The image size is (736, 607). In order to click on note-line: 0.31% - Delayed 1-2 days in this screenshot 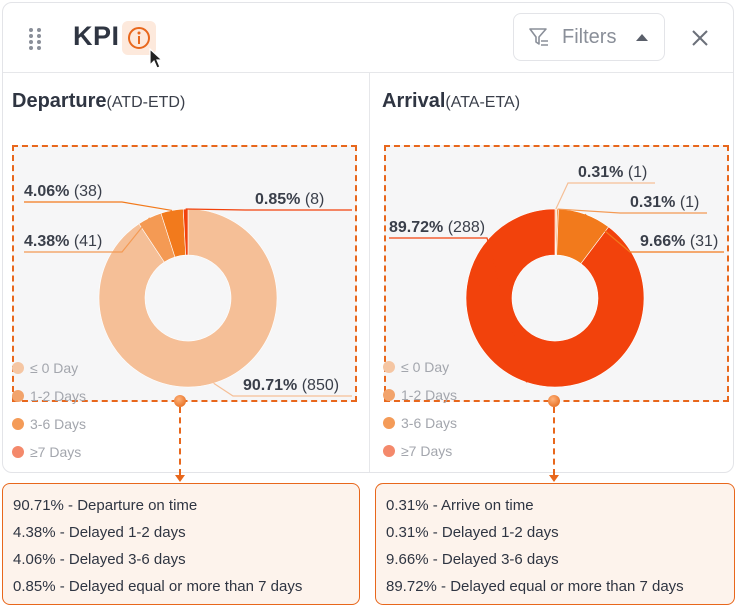, I will do `click(472, 532)`.